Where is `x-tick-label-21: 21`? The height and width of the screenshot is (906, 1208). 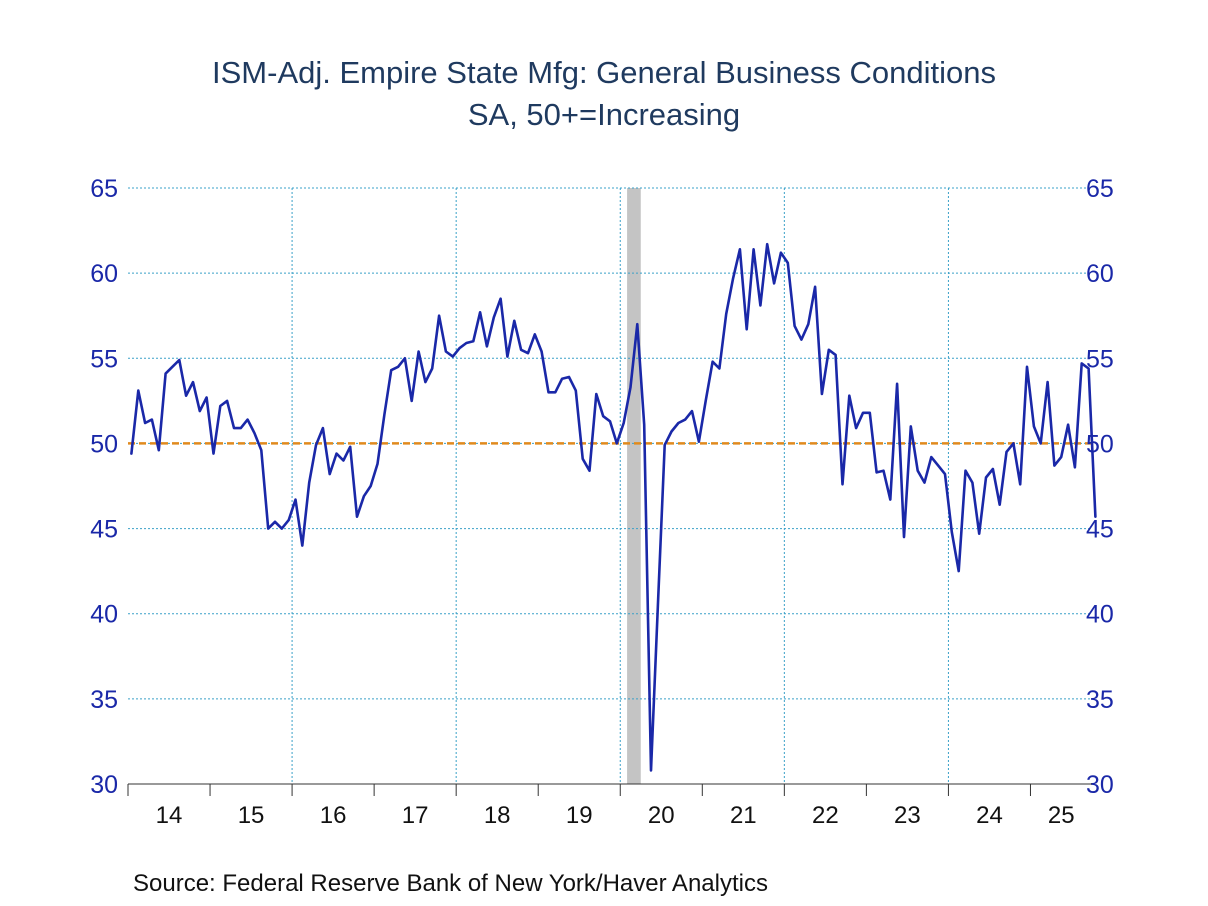
x-tick-label-21: 21 is located at coordinates (743, 815).